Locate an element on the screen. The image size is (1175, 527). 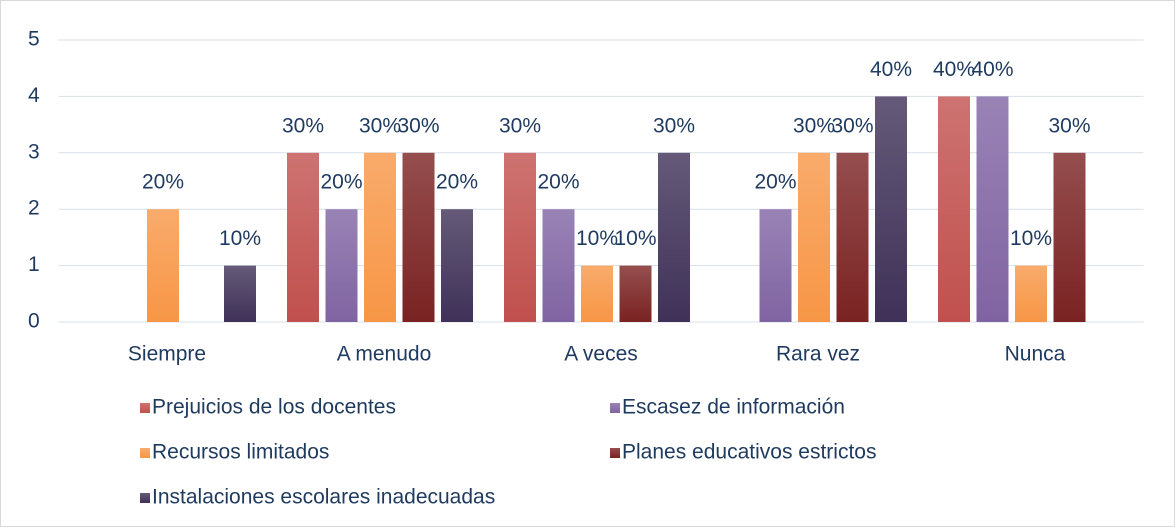
y-tick-label: 2 is located at coordinates (34, 208).